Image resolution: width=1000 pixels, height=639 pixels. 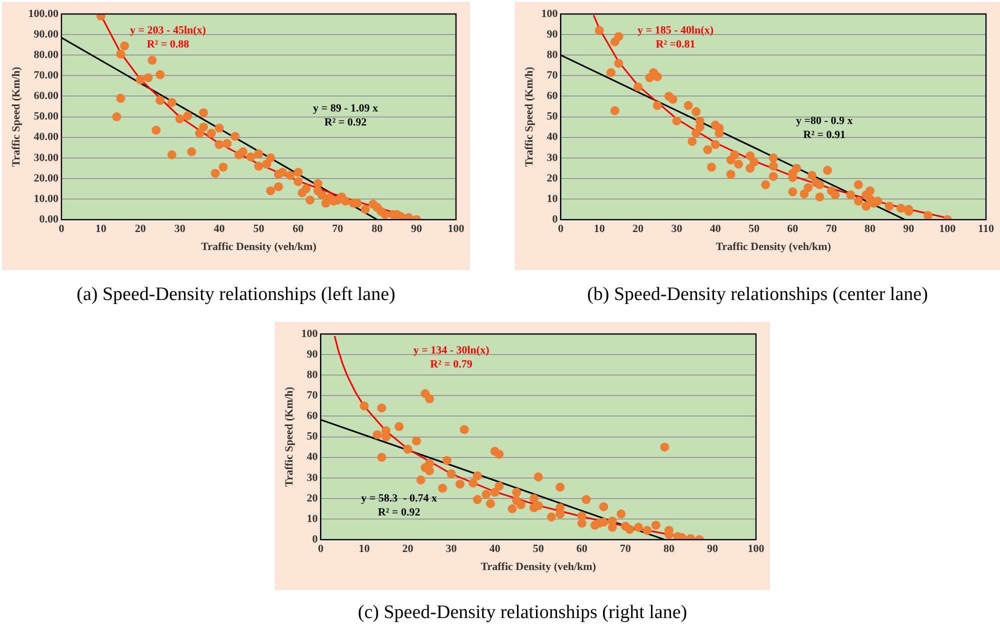 I want to click on y-tick-label: 70.00, so click(x=46, y=76).